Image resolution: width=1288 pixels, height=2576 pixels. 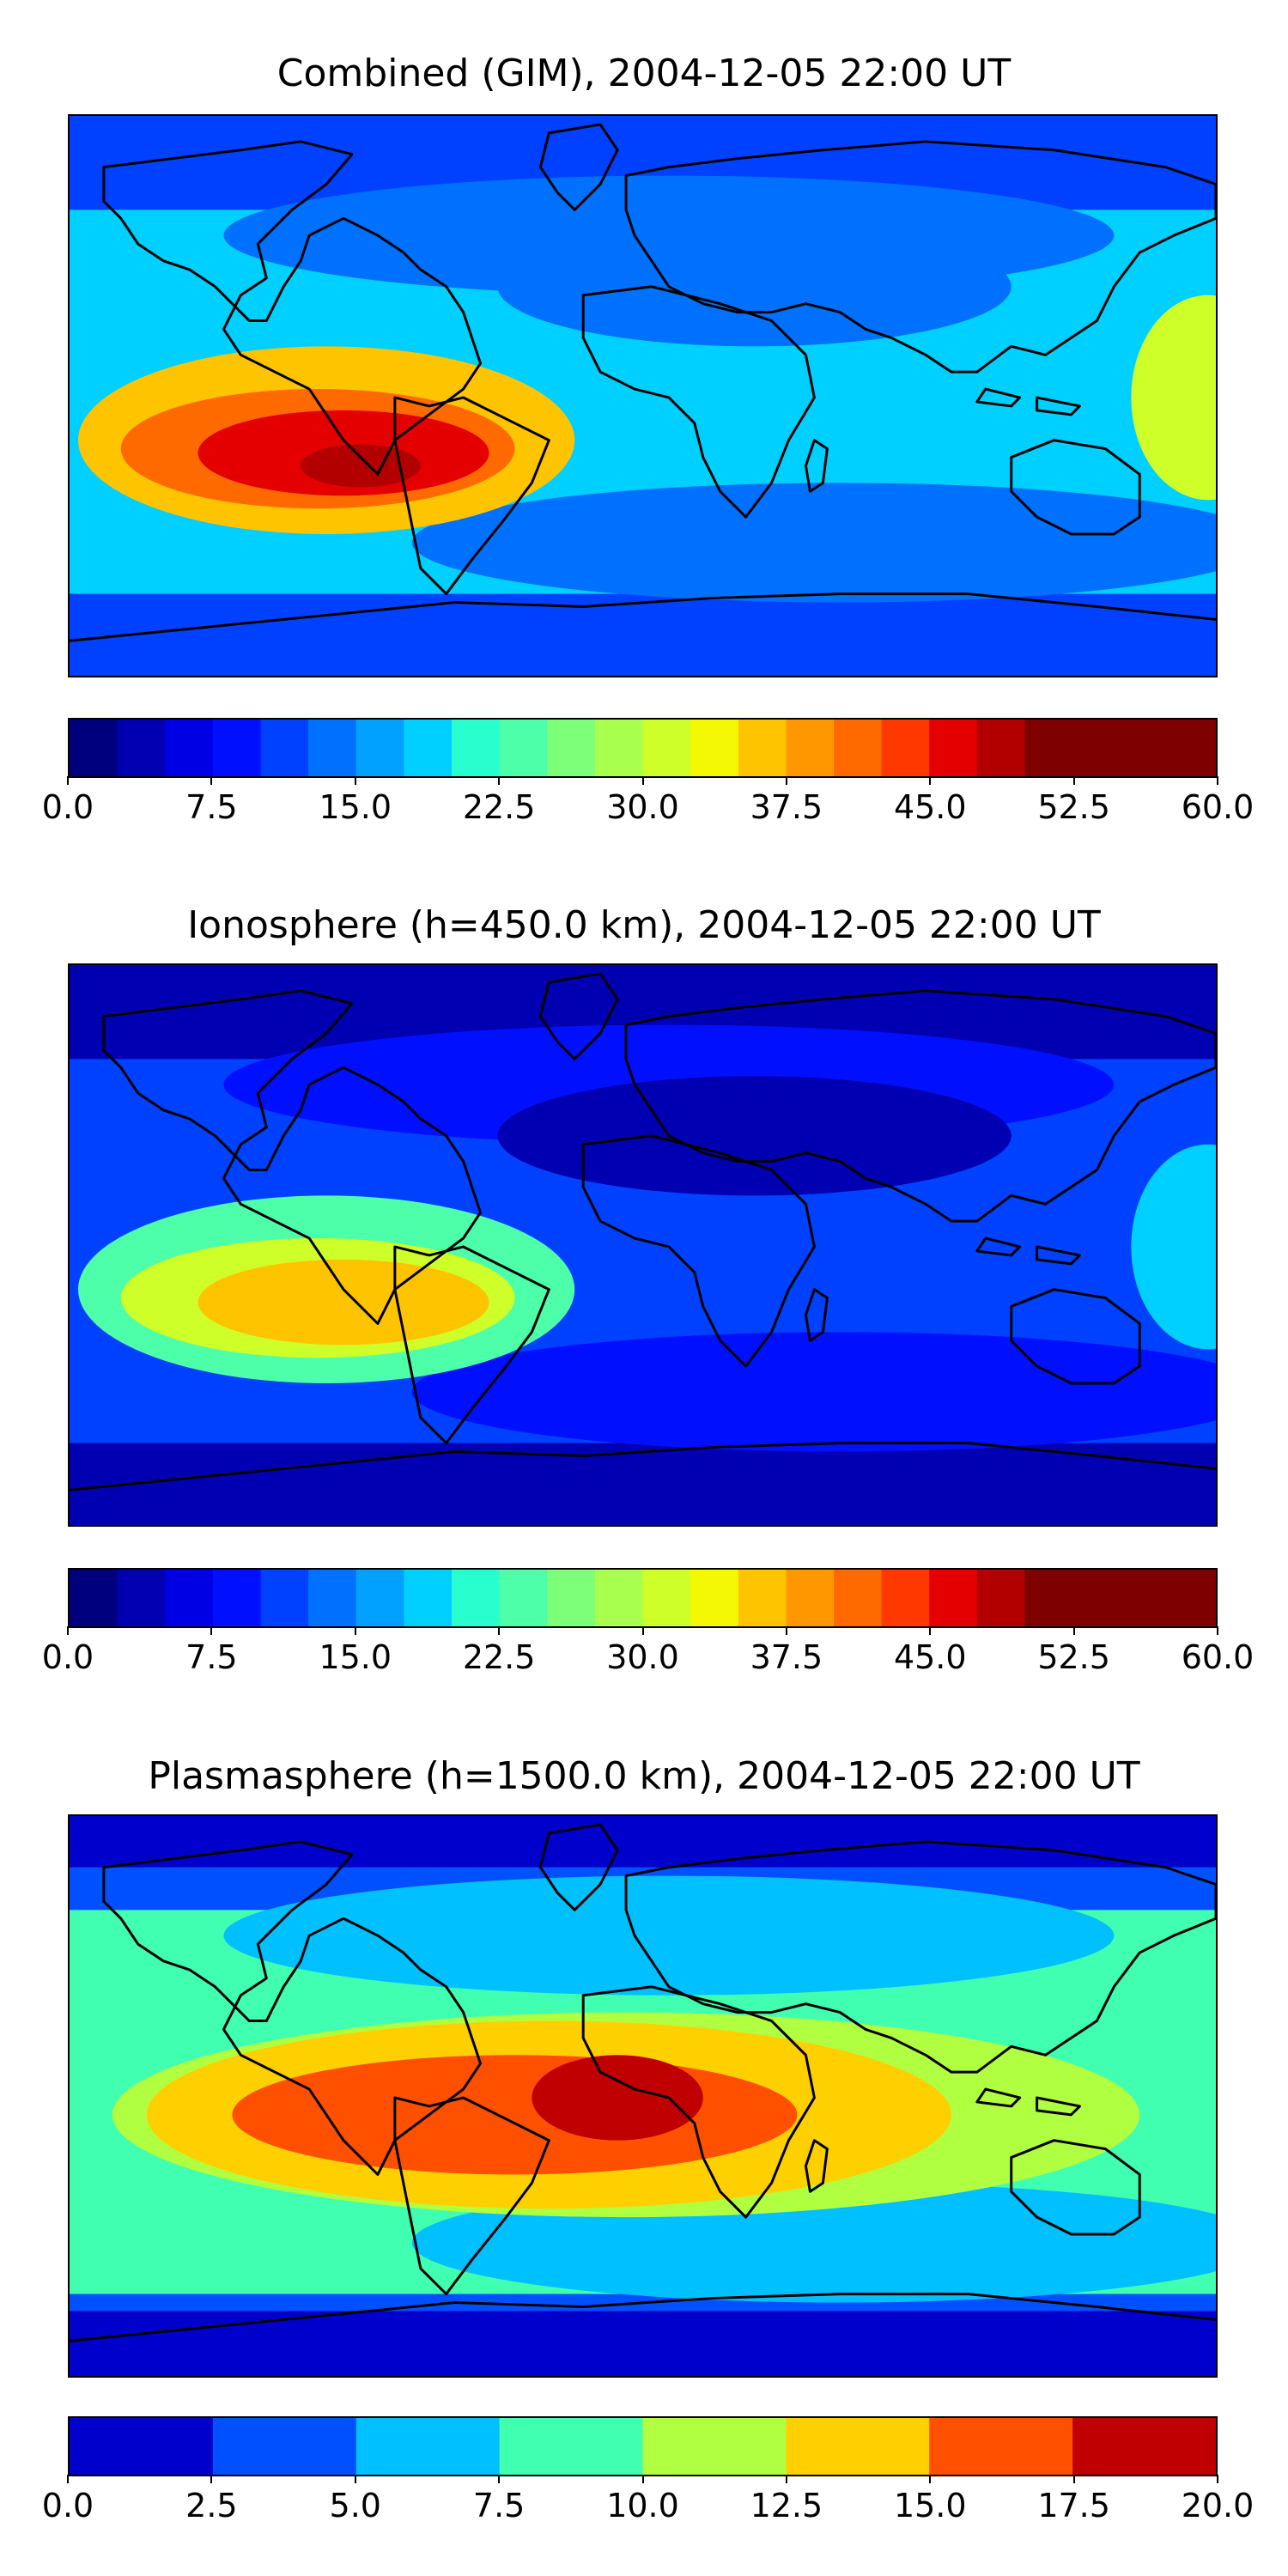 What do you see at coordinates (212, 2506) in the screenshot?
I see `colorbar-tick-label: 2.5` at bounding box center [212, 2506].